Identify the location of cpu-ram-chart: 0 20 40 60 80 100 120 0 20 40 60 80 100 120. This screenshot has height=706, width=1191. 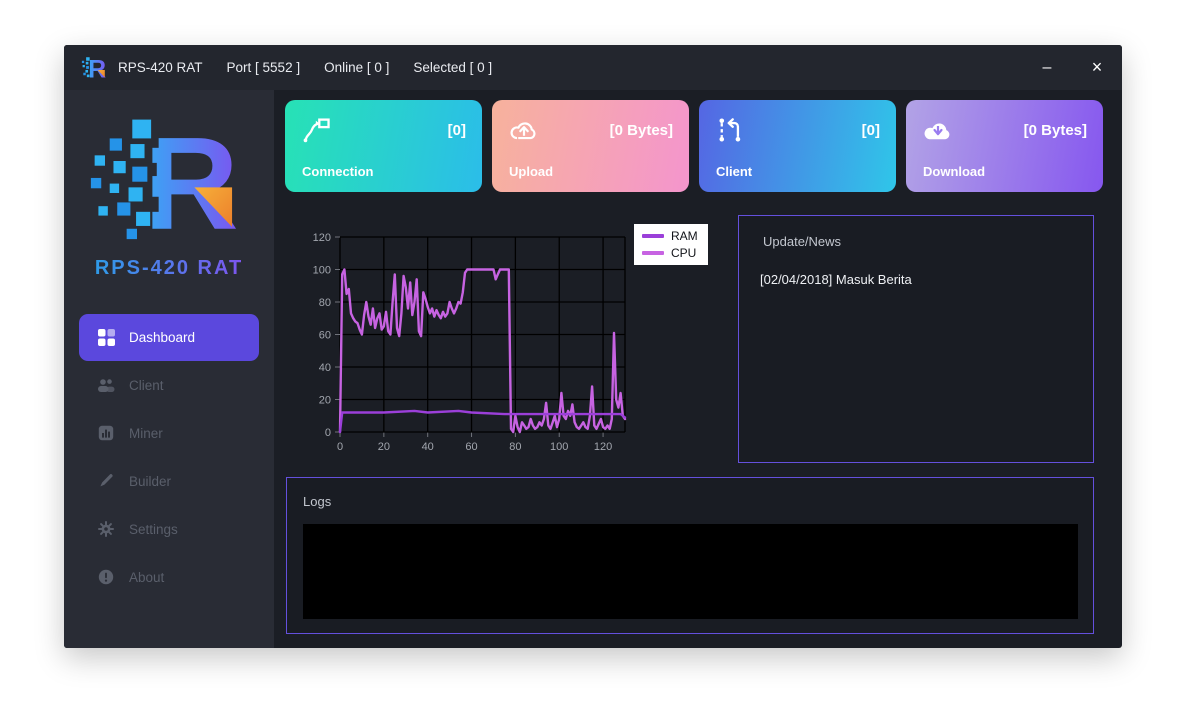
(470, 342).